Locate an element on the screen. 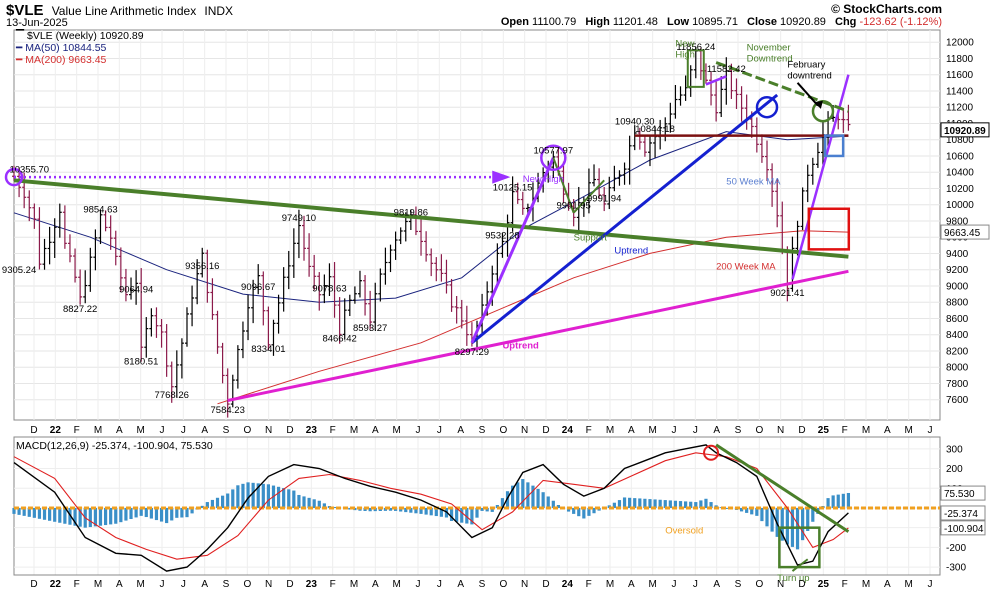 The height and width of the screenshot is (591, 990). macd-badge is located at coordinates (963, 493).